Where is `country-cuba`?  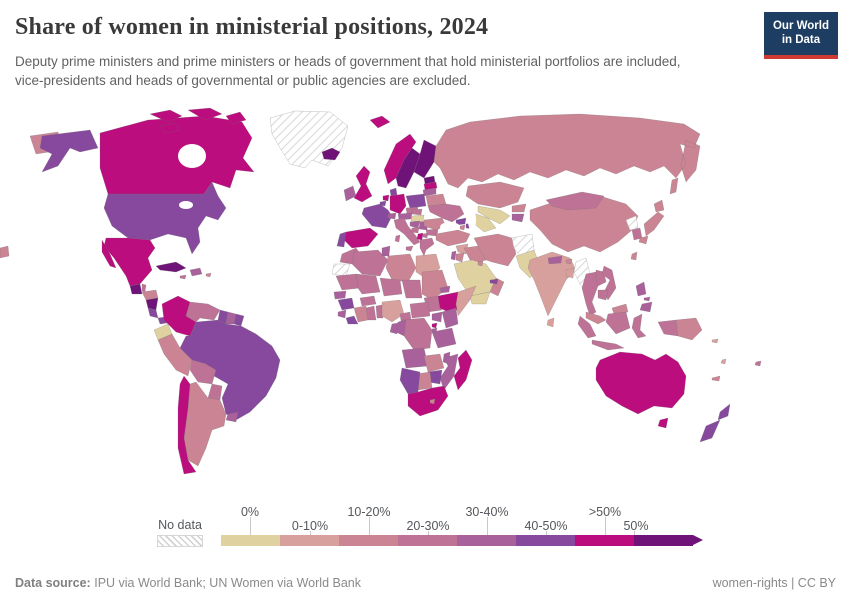
country-cuba is located at coordinates (171, 267).